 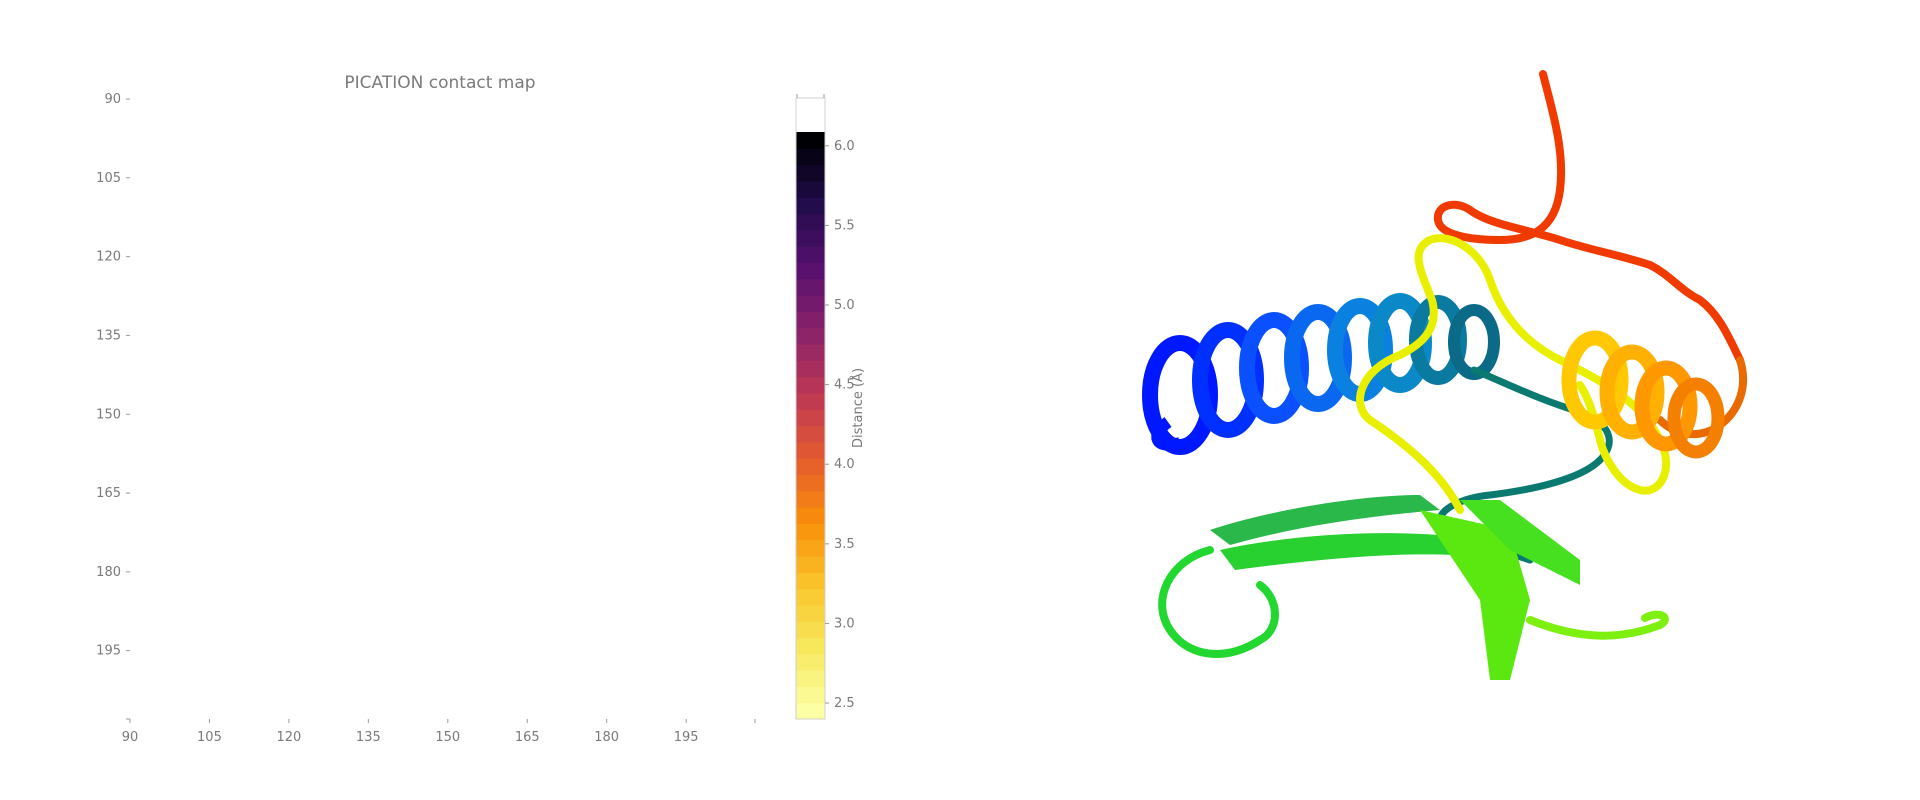 What do you see at coordinates (1588, 217) in the screenshot?
I see `coil-segment-red` at bounding box center [1588, 217].